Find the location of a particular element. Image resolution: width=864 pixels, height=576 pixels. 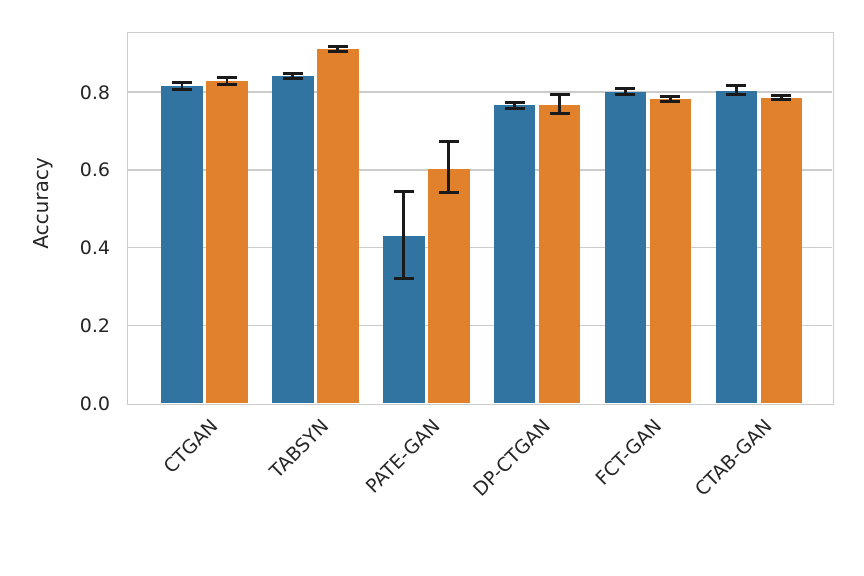

y-tick-label: 0.6 is located at coordinates (94, 170).